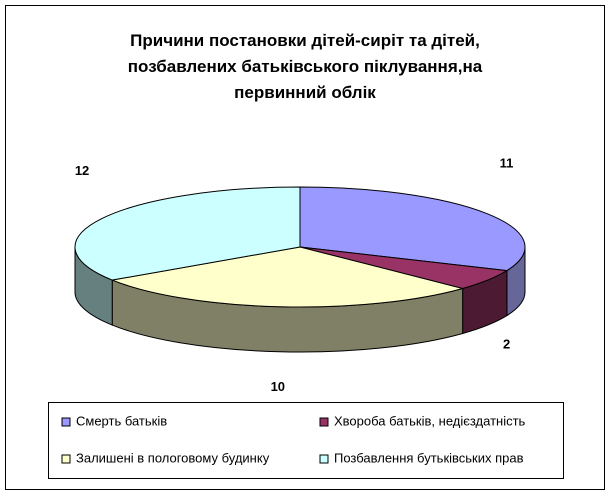 The height and width of the screenshot is (496, 611). Describe the element at coordinates (506, 343) in the screenshot. I see `data-label: 2` at that location.